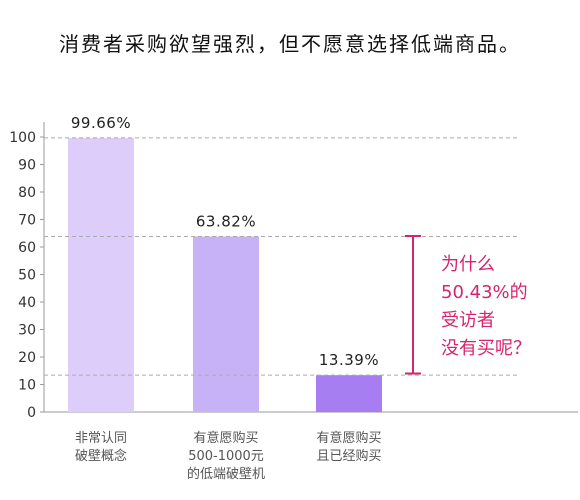 The image size is (580, 500). Describe the element at coordinates (27, 303) in the screenshot. I see `y-tick-label: 40` at that location.